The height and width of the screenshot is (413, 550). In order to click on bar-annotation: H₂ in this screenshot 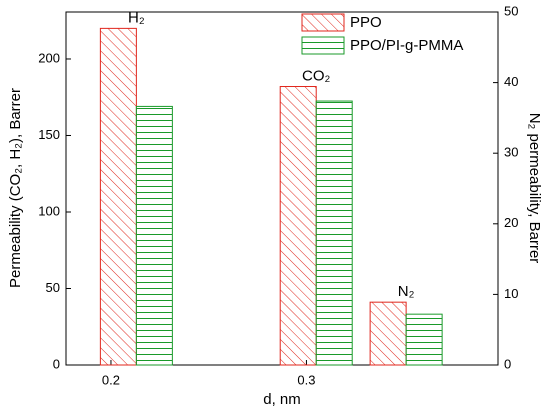, I will do `click(136, 17)`.